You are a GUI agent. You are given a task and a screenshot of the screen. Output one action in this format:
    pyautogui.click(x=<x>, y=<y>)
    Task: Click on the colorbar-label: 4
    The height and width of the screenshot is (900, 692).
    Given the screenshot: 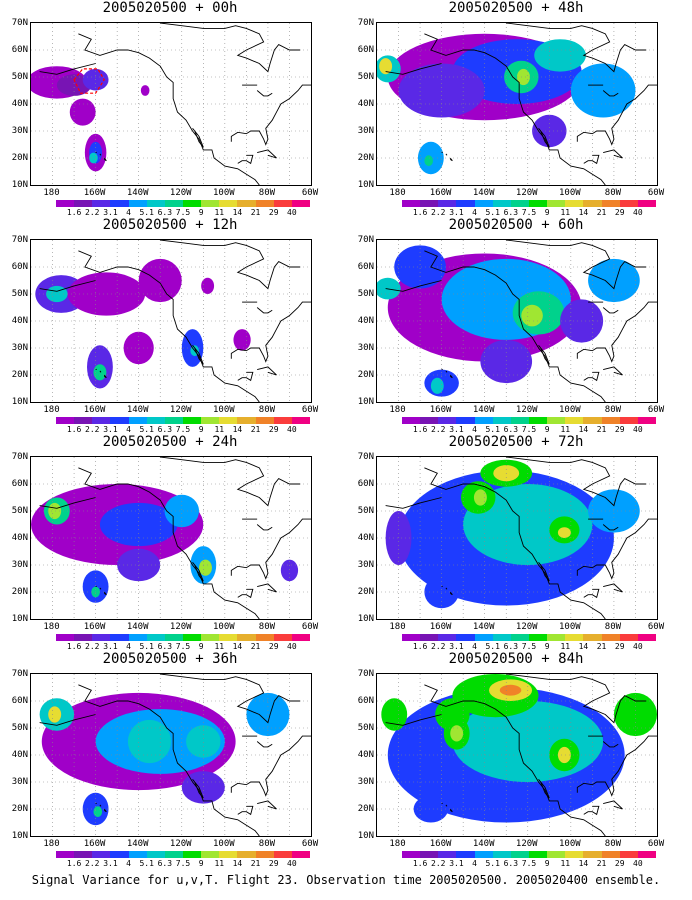 What is the action you would take?
    pyautogui.click(x=128, y=212)
    